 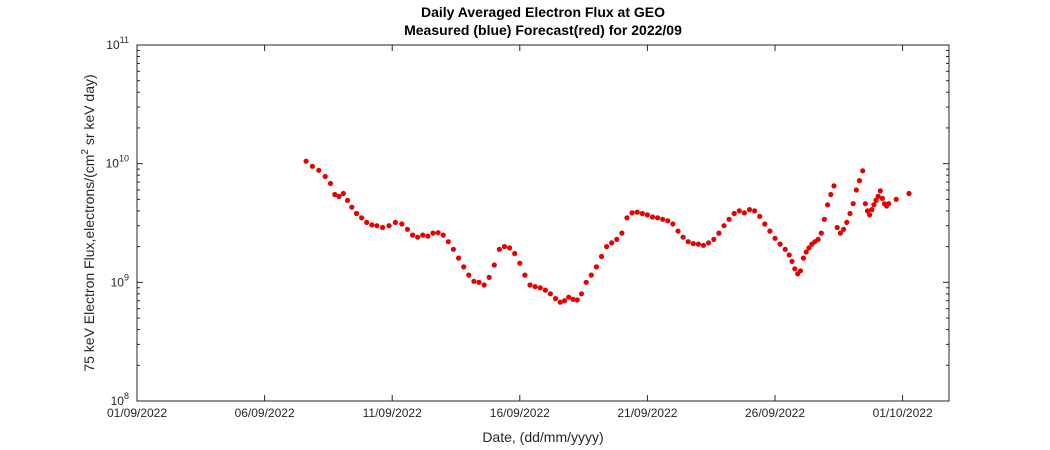 What do you see at coordinates (89, 111) in the screenshot?
I see `y-axis-label-tail: sr keV day)` at bounding box center [89, 111].